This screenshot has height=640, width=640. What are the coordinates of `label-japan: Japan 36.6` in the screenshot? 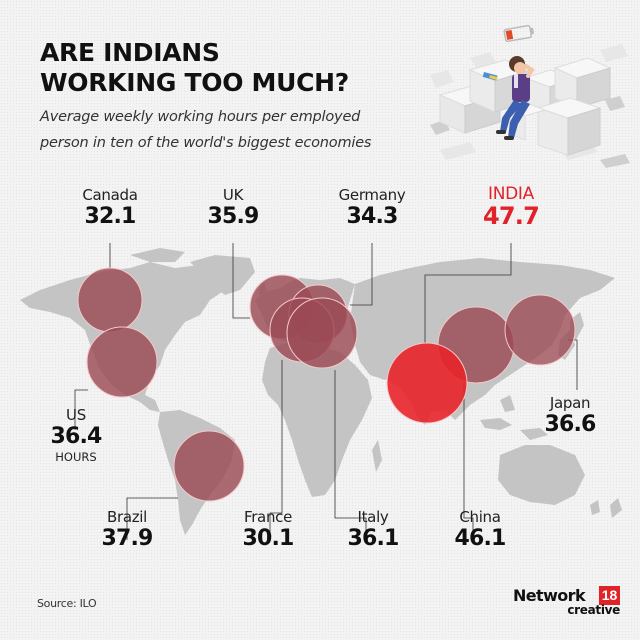 It's located at (570, 416).